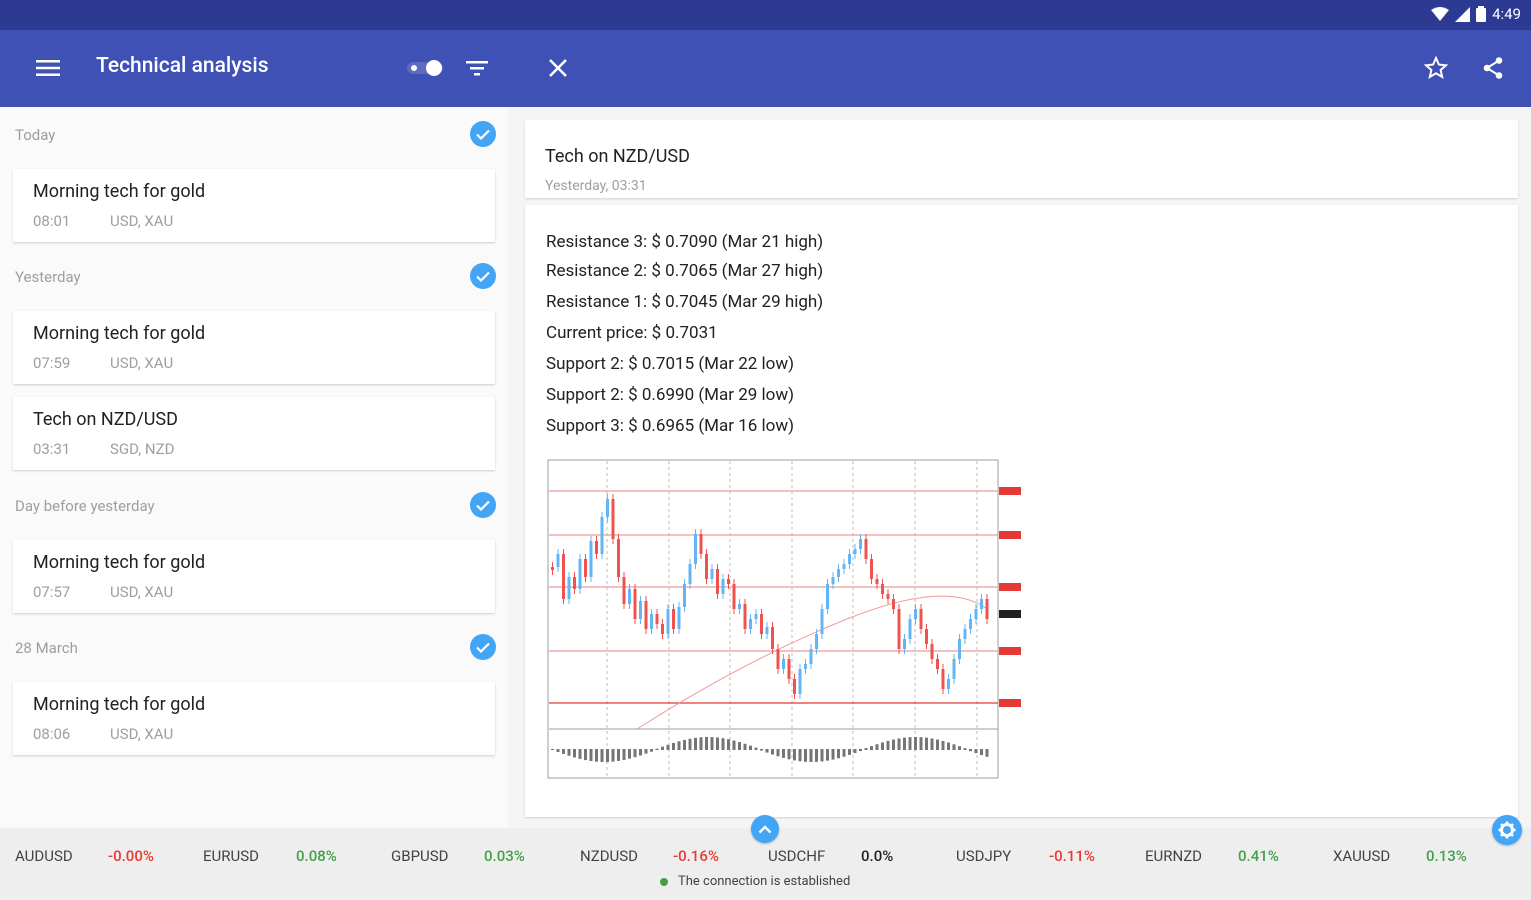  I want to click on app-bar-detail-section, so click(1023, 68).